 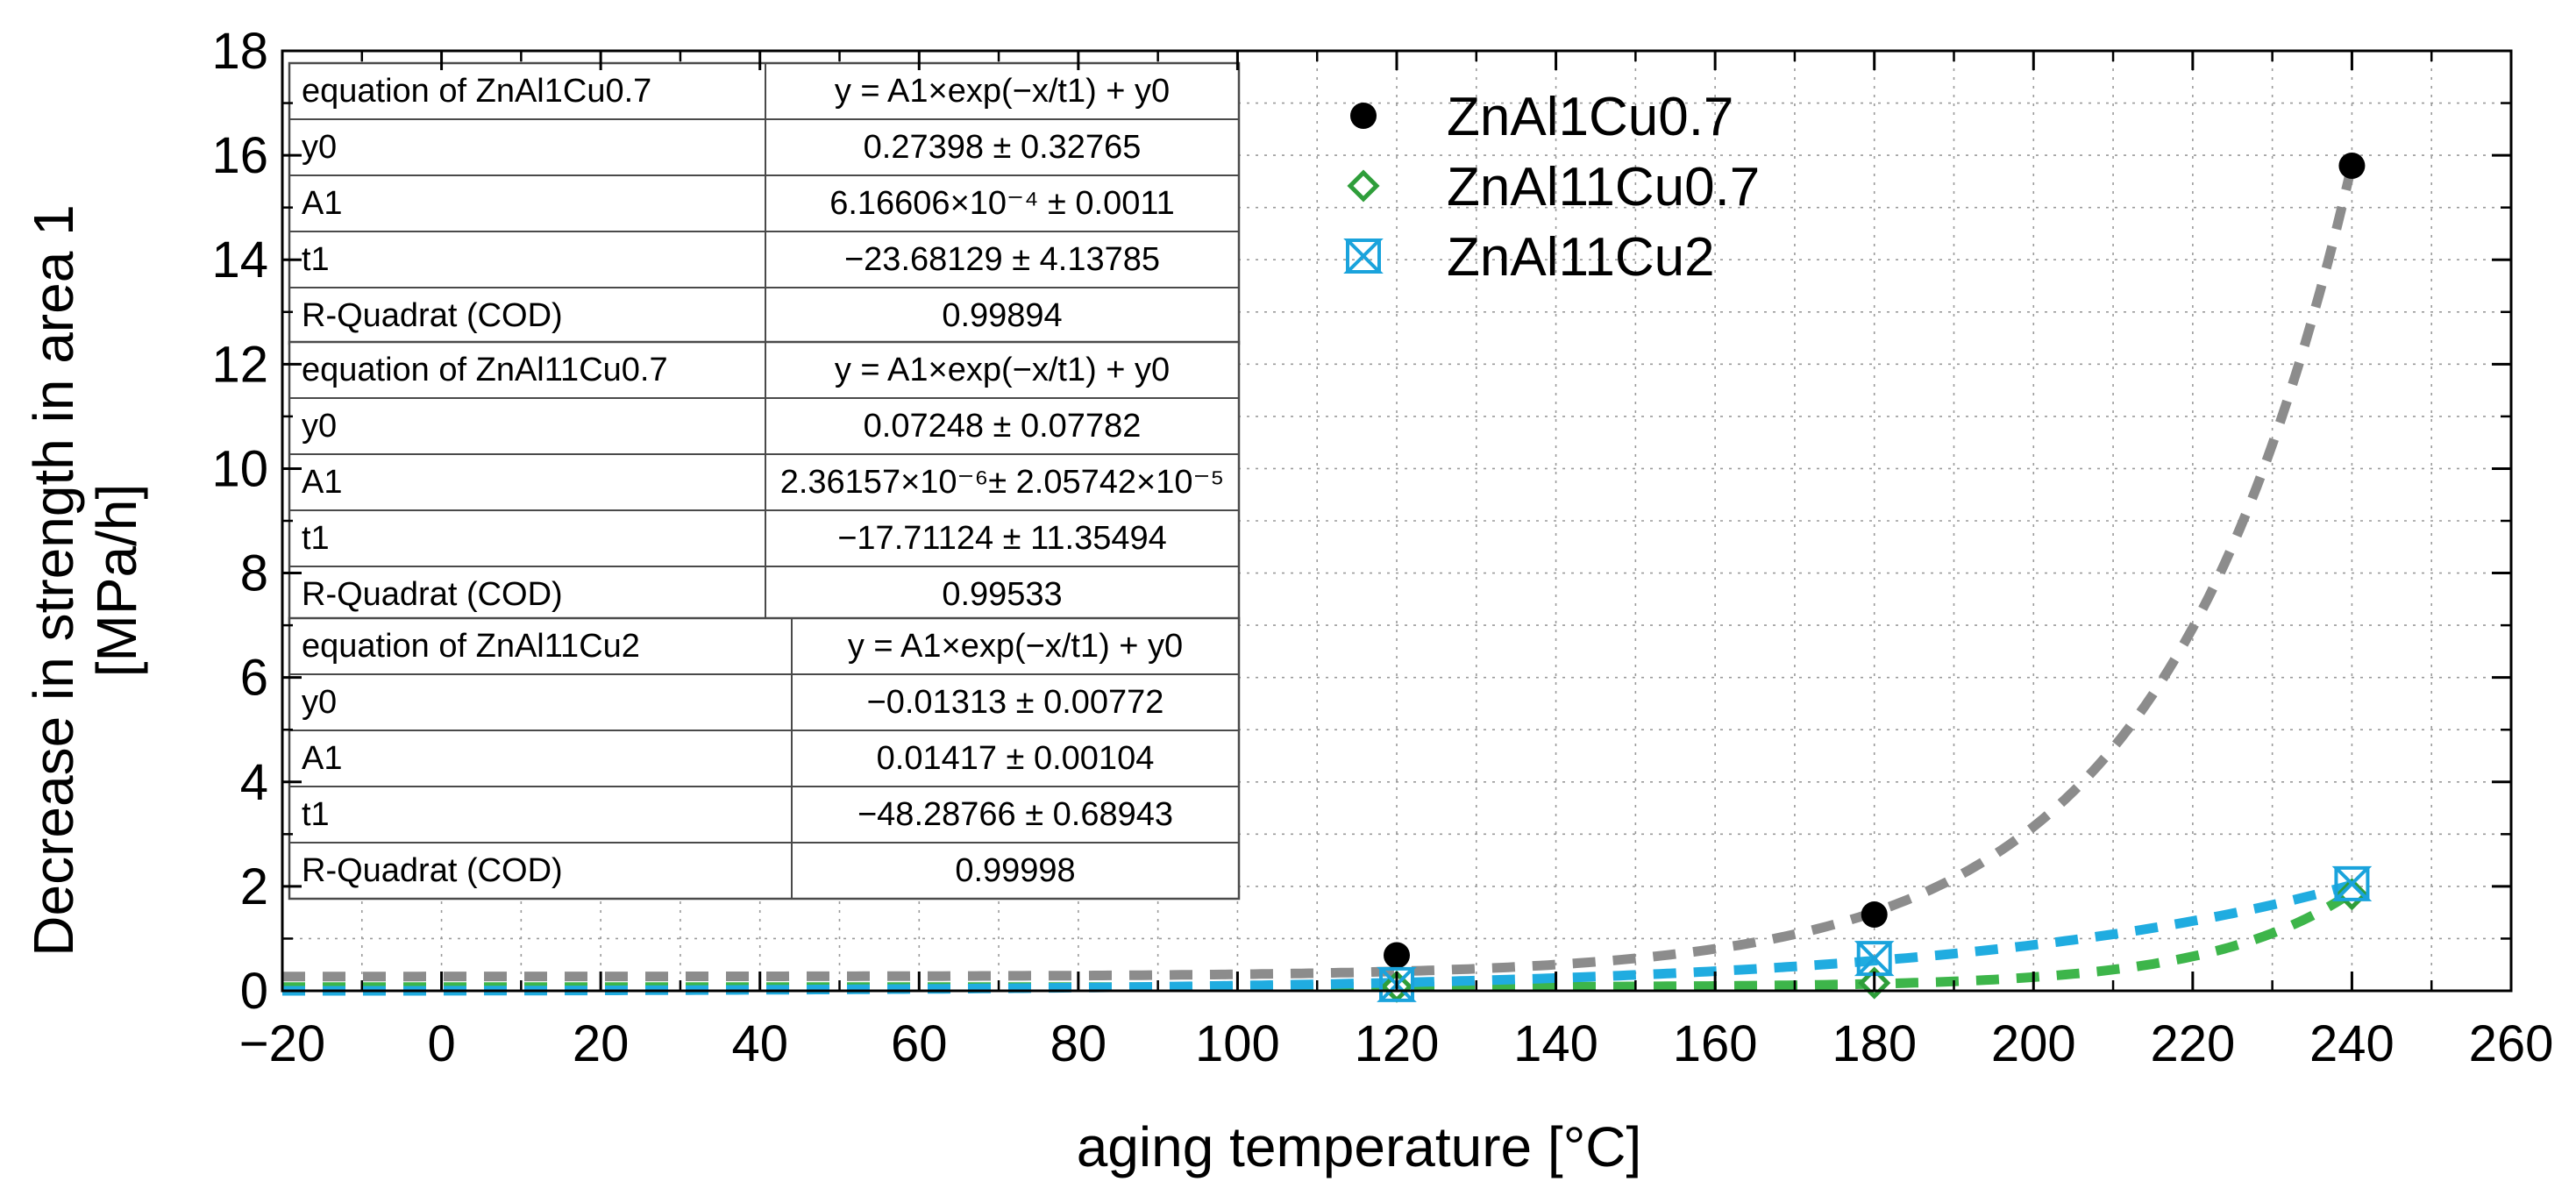 What do you see at coordinates (116, 581) in the screenshot?
I see `y-axis-label-line2: [MPa/h]` at bounding box center [116, 581].